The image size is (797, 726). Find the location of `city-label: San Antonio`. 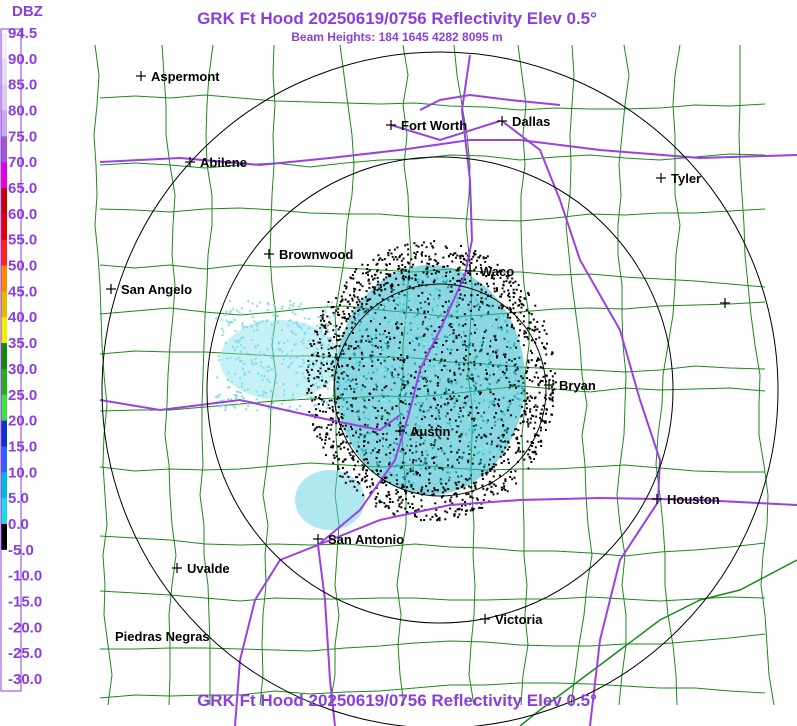

city-label: San Antonio is located at coordinates (366, 539).